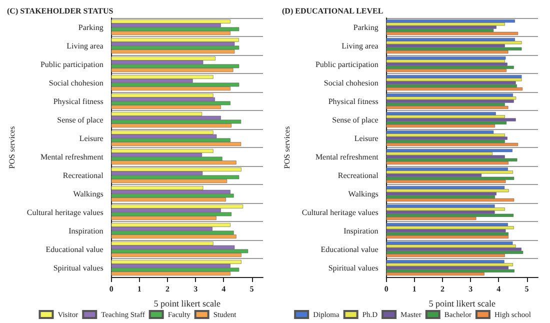 This screenshot has width=550, height=323. Describe the element at coordinates (60, 11) in the screenshot. I see `chart-title: (C) STAKEHOLDER STATUS` at that location.